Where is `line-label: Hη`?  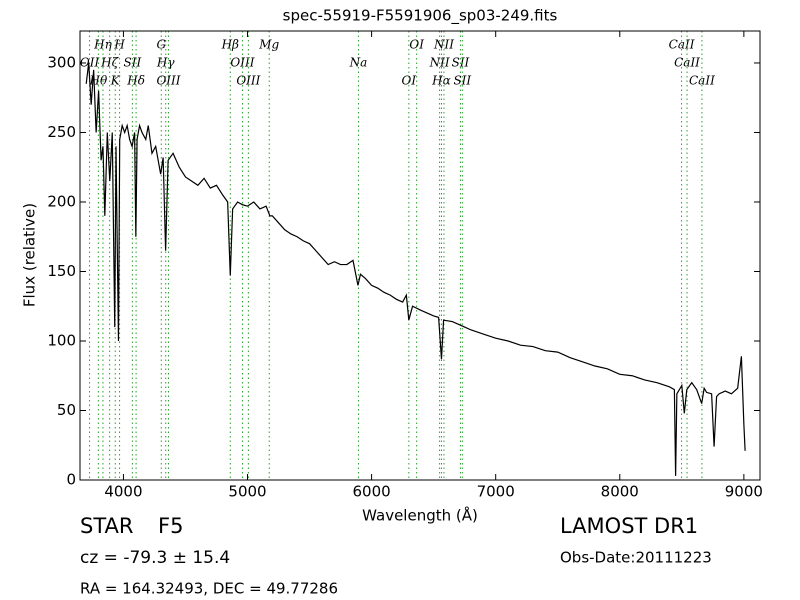 line-label: Hη is located at coordinates (102, 45).